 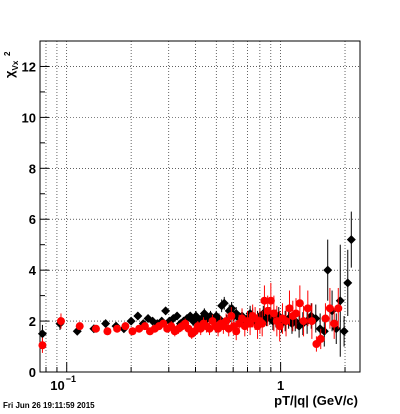 What do you see at coordinates (49, 405) in the screenshot?
I see `timestamp: Fri Jun 26 19:11:59 2015` at bounding box center [49, 405].